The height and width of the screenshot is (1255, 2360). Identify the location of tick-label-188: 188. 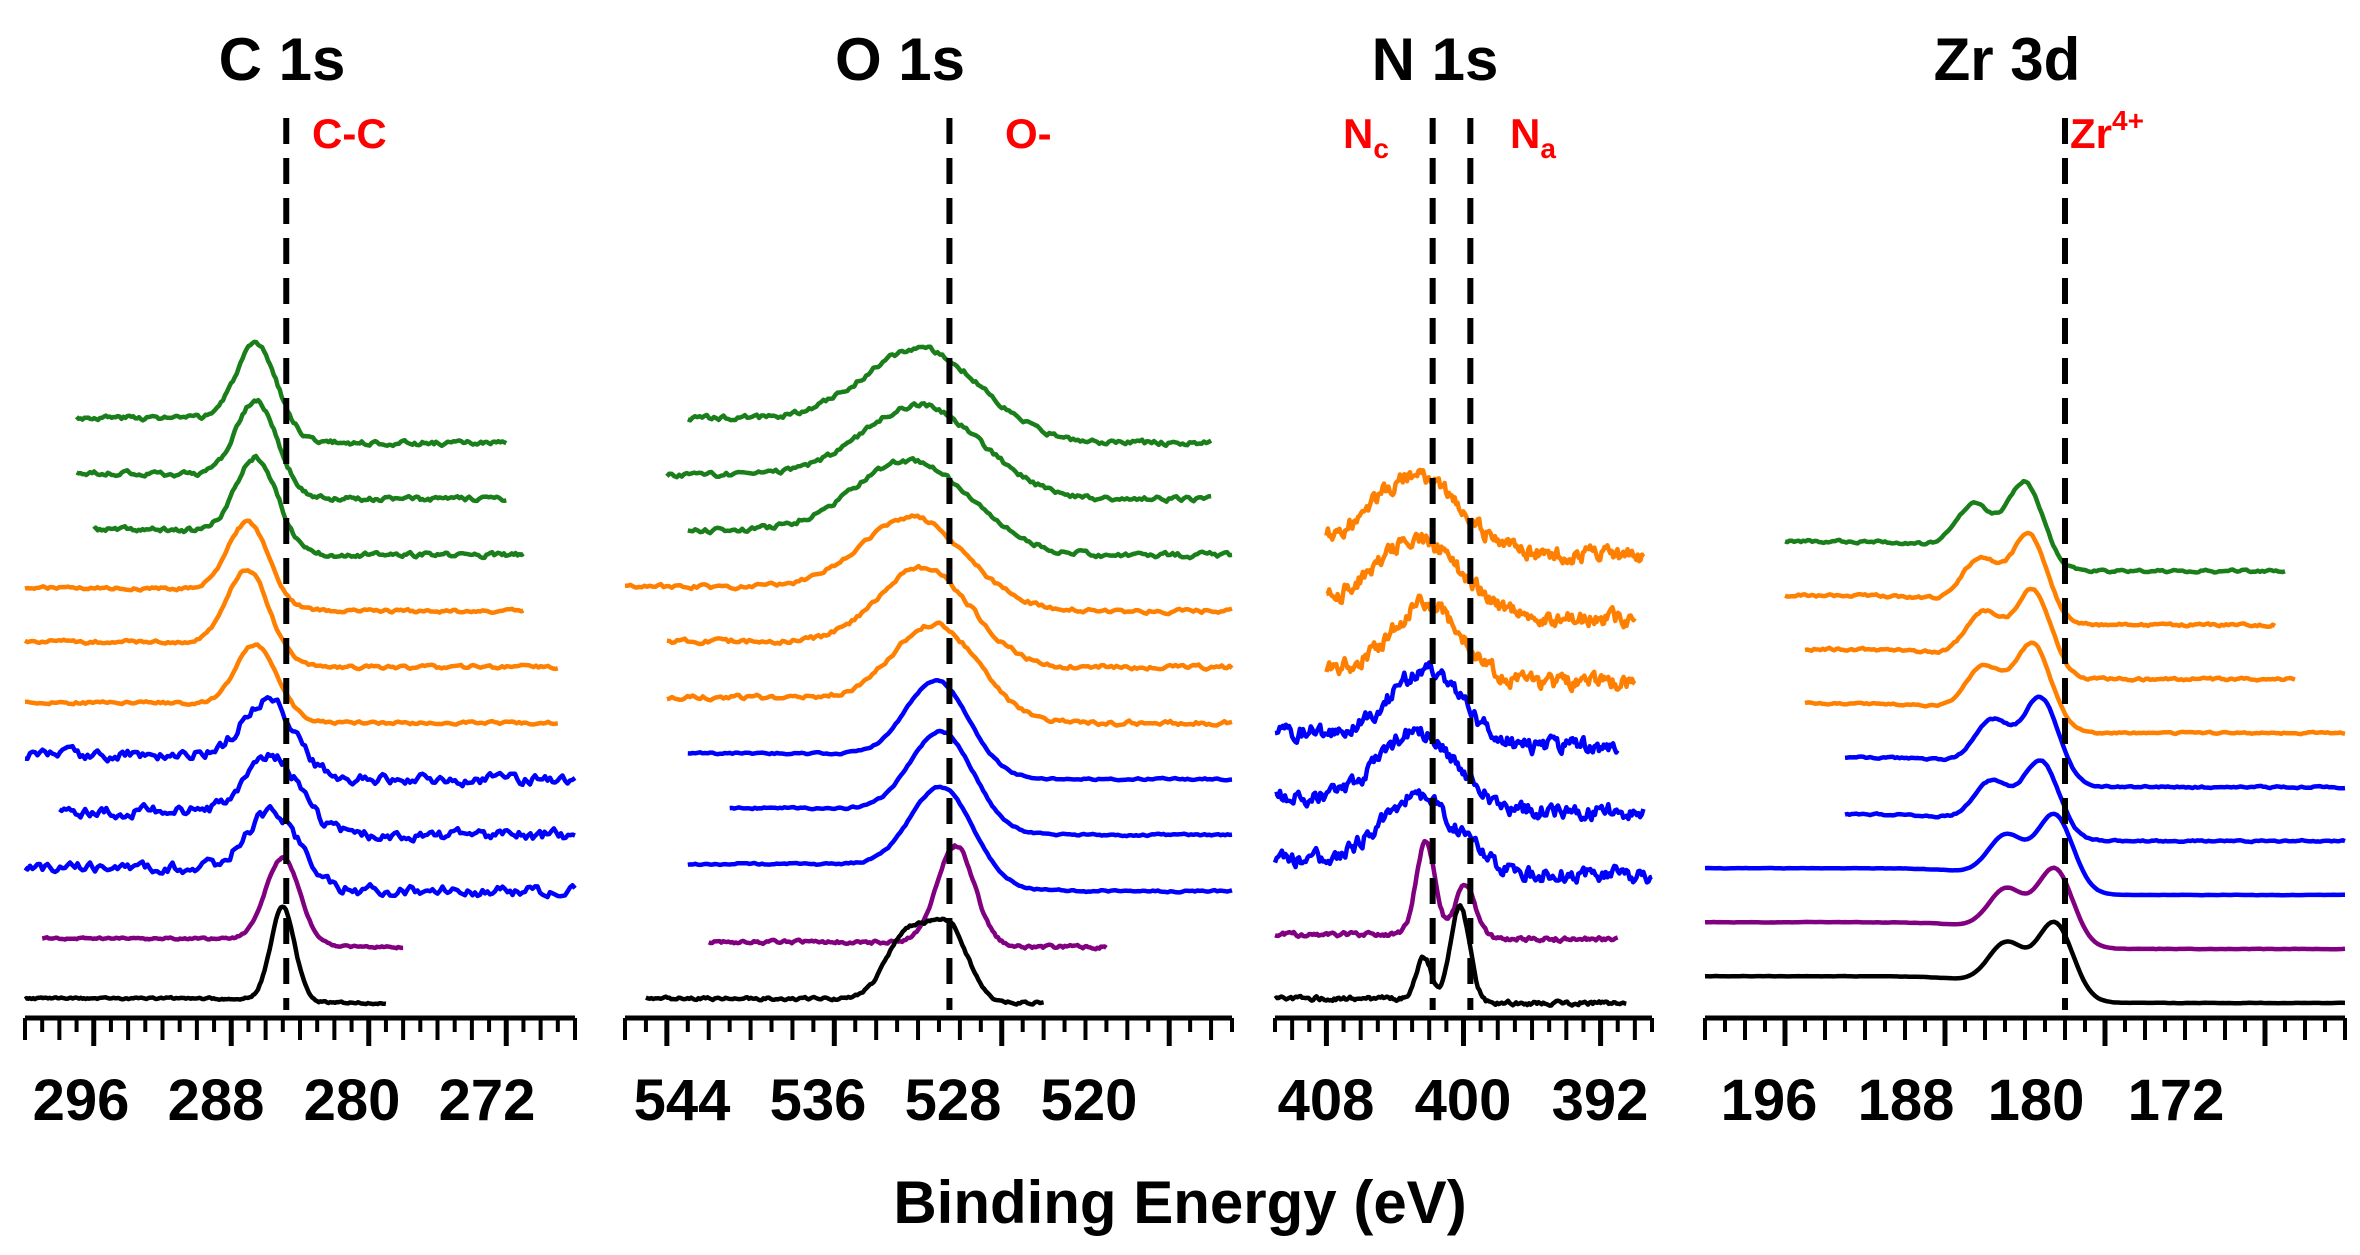
(1906, 1100).